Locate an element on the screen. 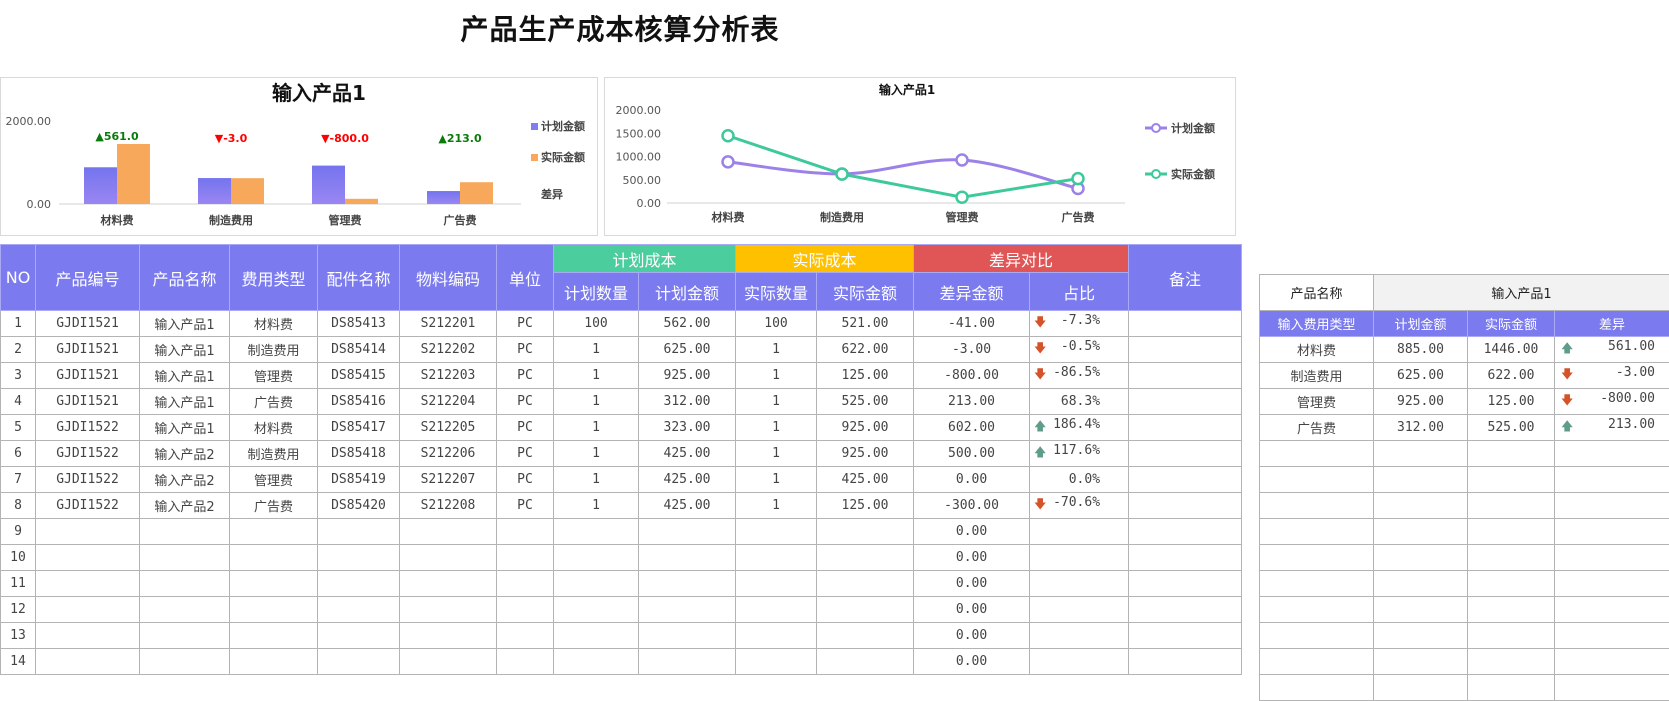 The height and width of the screenshot is (701, 1669). cell-no: 4 is located at coordinates (18, 402).